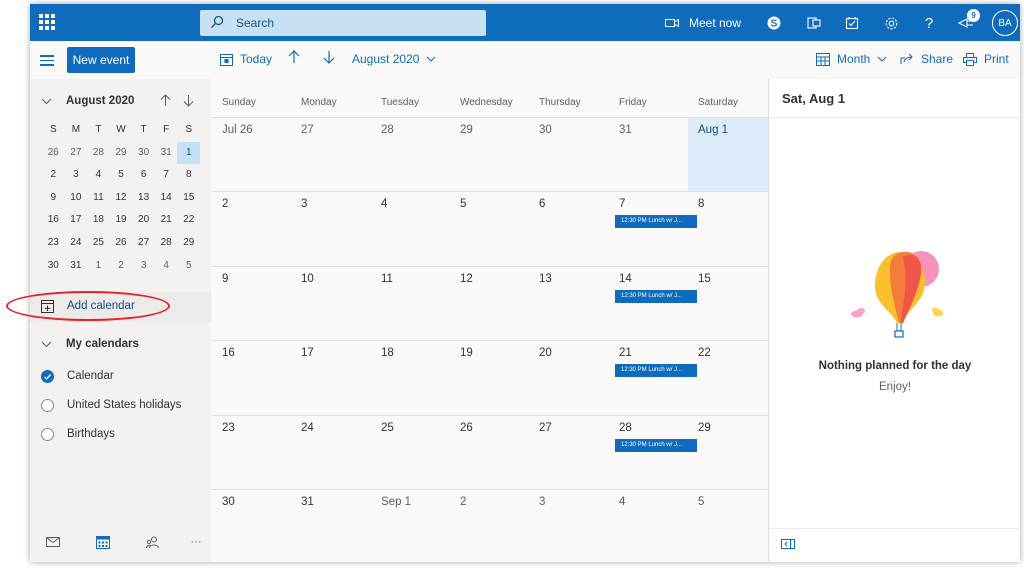  What do you see at coordinates (297, 57) in the screenshot?
I see `previous-month-arrow-icon` at bounding box center [297, 57].